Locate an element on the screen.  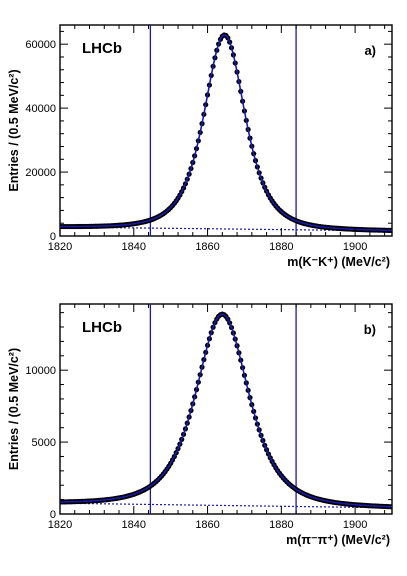
panel-label: b) is located at coordinates (370, 329).